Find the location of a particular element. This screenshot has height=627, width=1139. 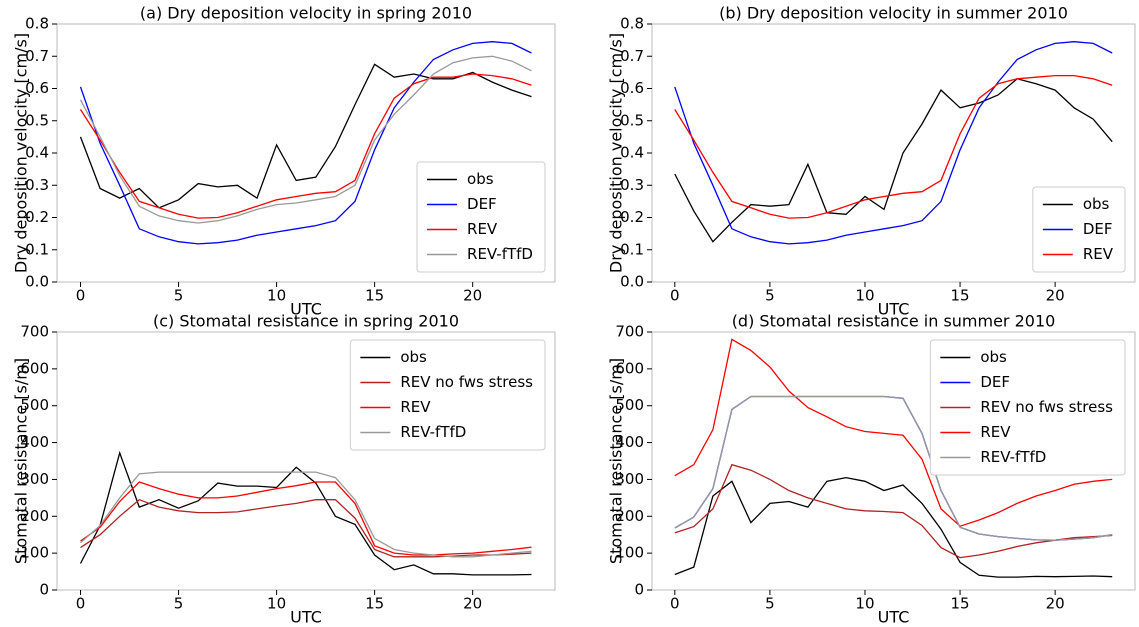

legend: obs DEF REV is located at coordinates (1079, 229).